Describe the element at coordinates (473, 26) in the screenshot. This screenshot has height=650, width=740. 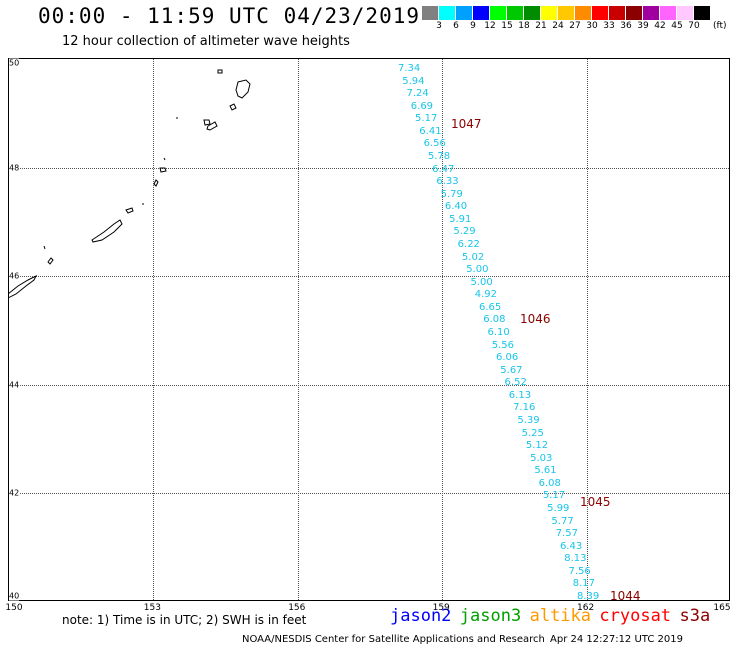
I see `scale-tick-label: 9` at that location.